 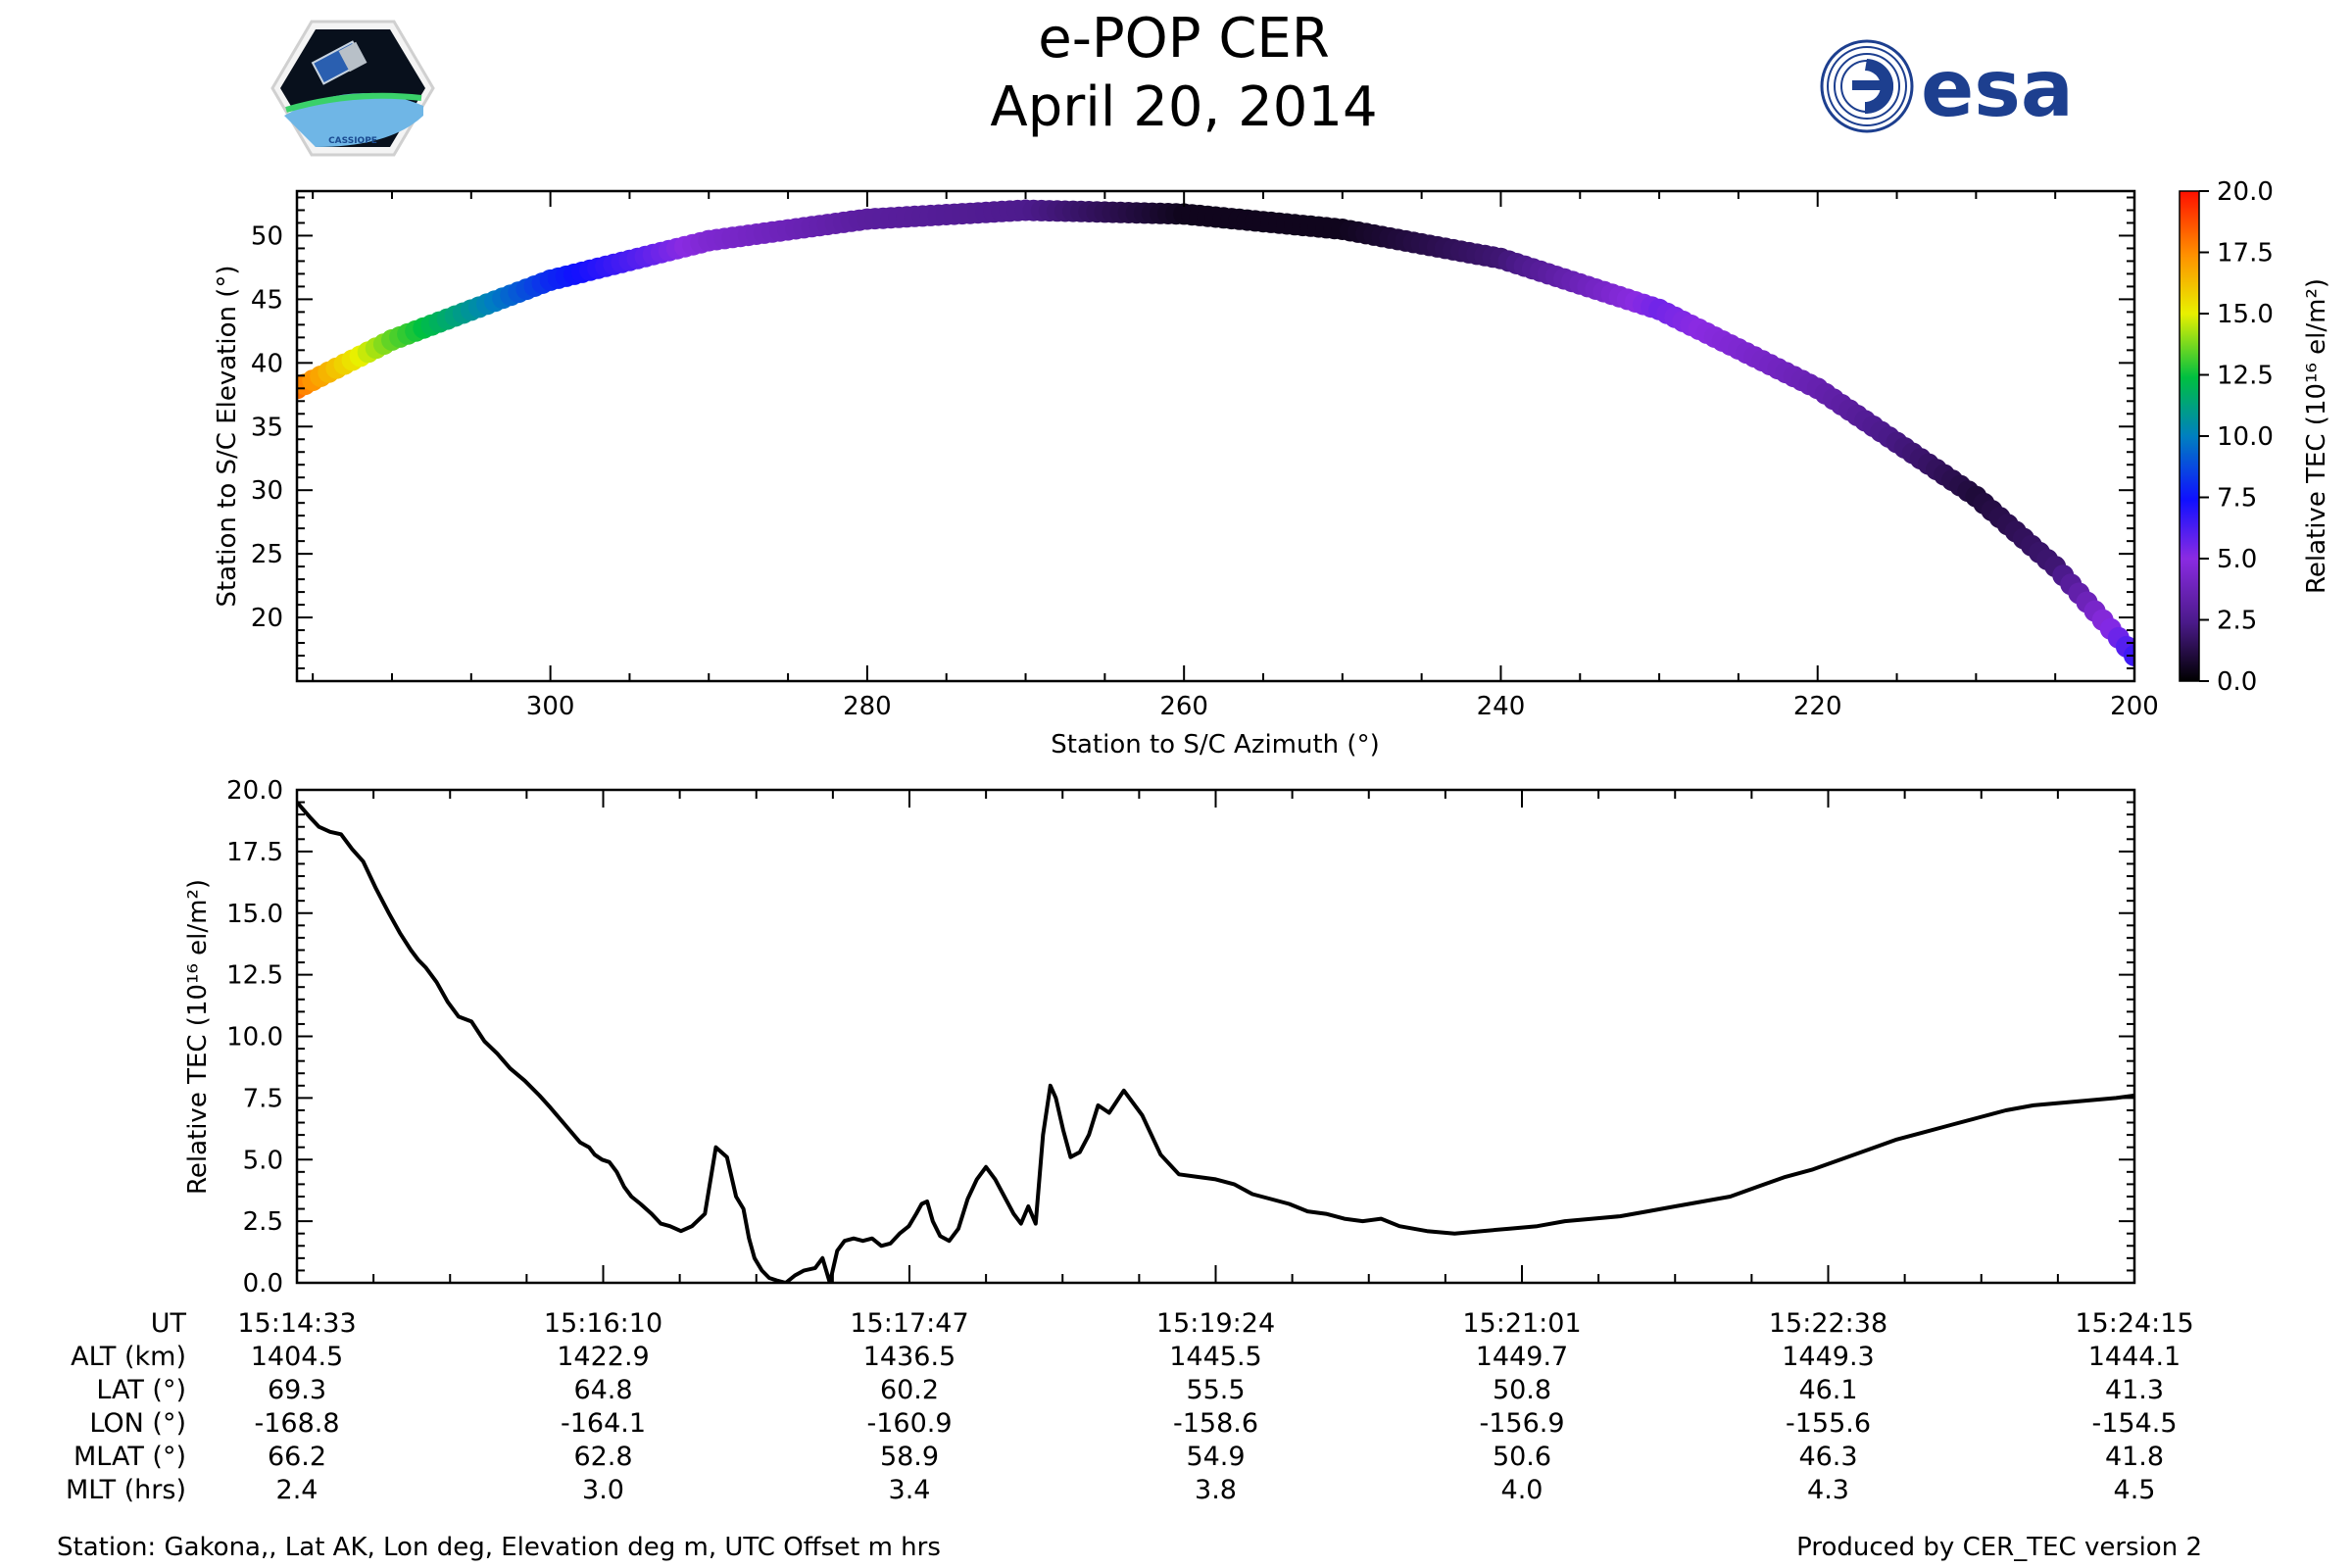 What do you see at coordinates (267, 363) in the screenshot?
I see `top-y-tick-label: 40` at bounding box center [267, 363].